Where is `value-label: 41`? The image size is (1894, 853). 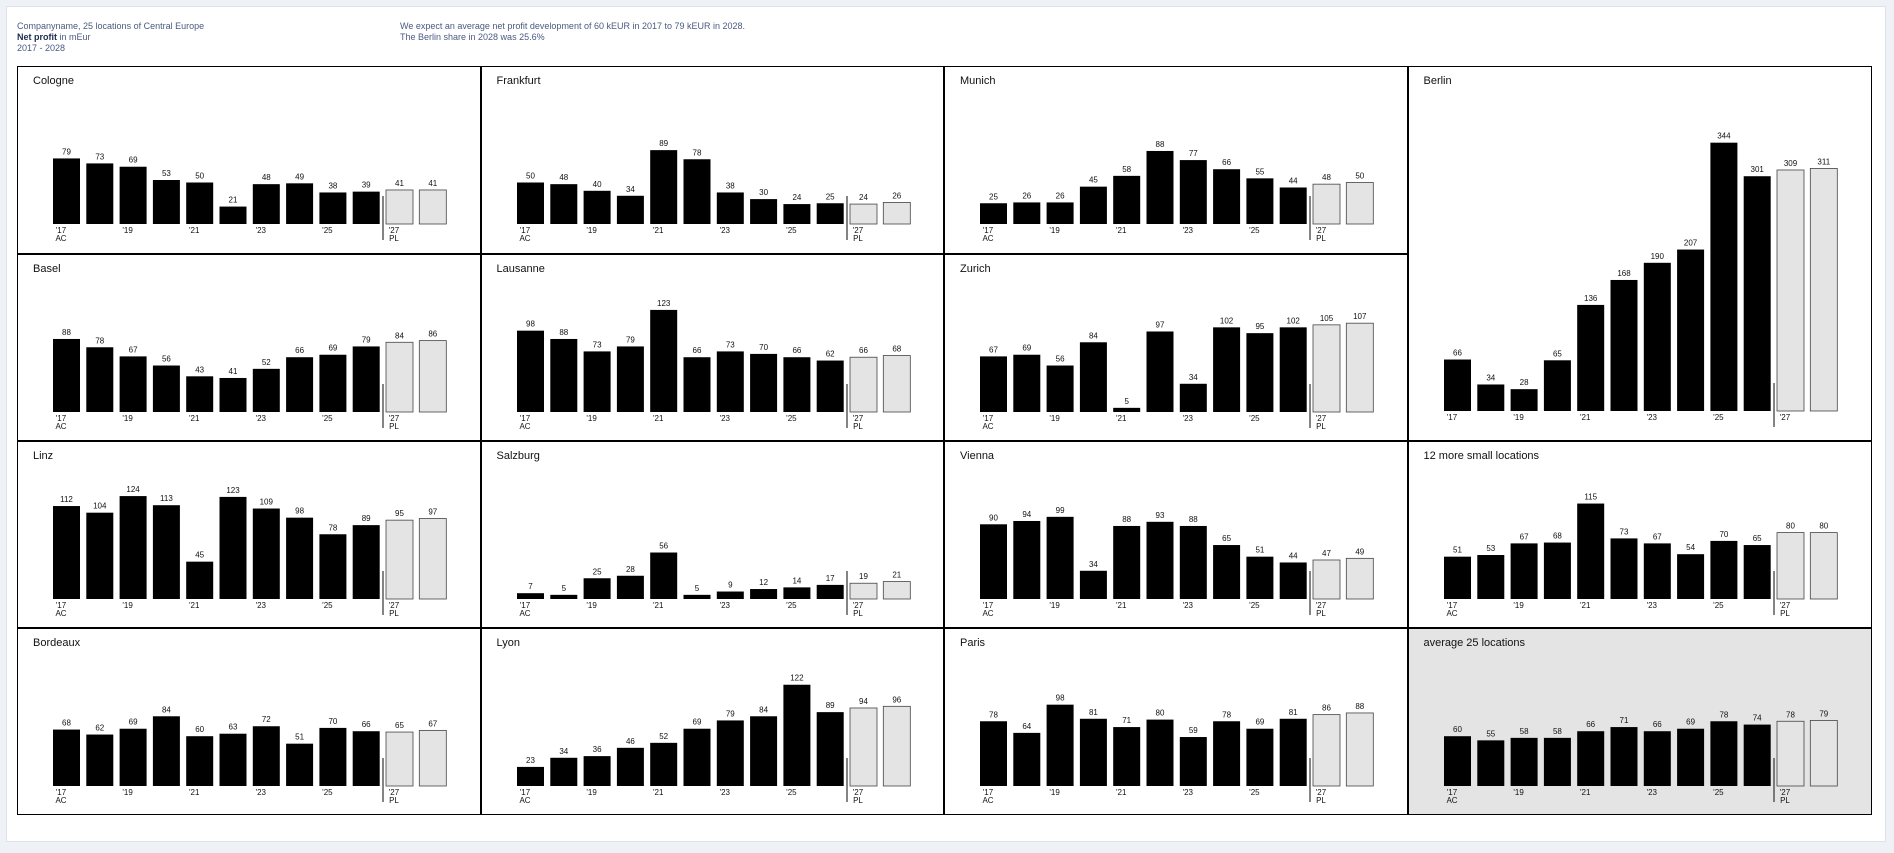 value-label: 41 is located at coordinates (432, 183).